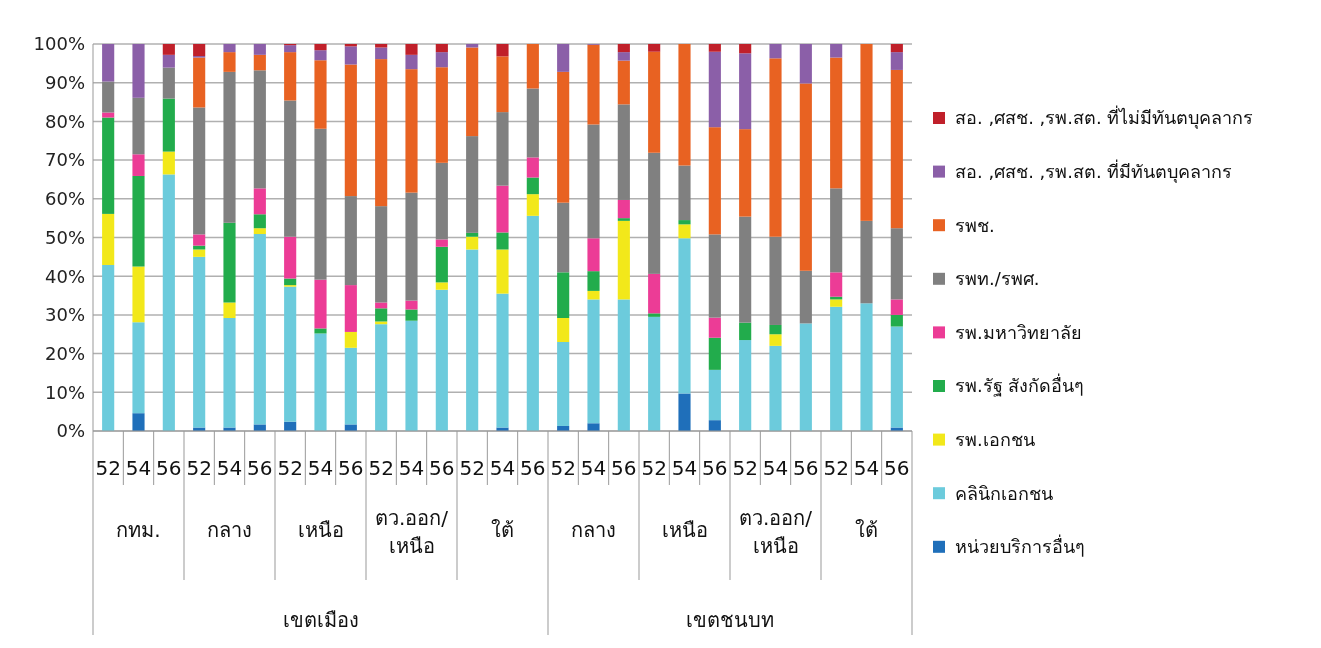 The height and width of the screenshot is (648, 1321). What do you see at coordinates (1020, 546) in the screenshot?
I see `legend-label: หน่วยบริการอื่นๆ` at bounding box center [1020, 546].